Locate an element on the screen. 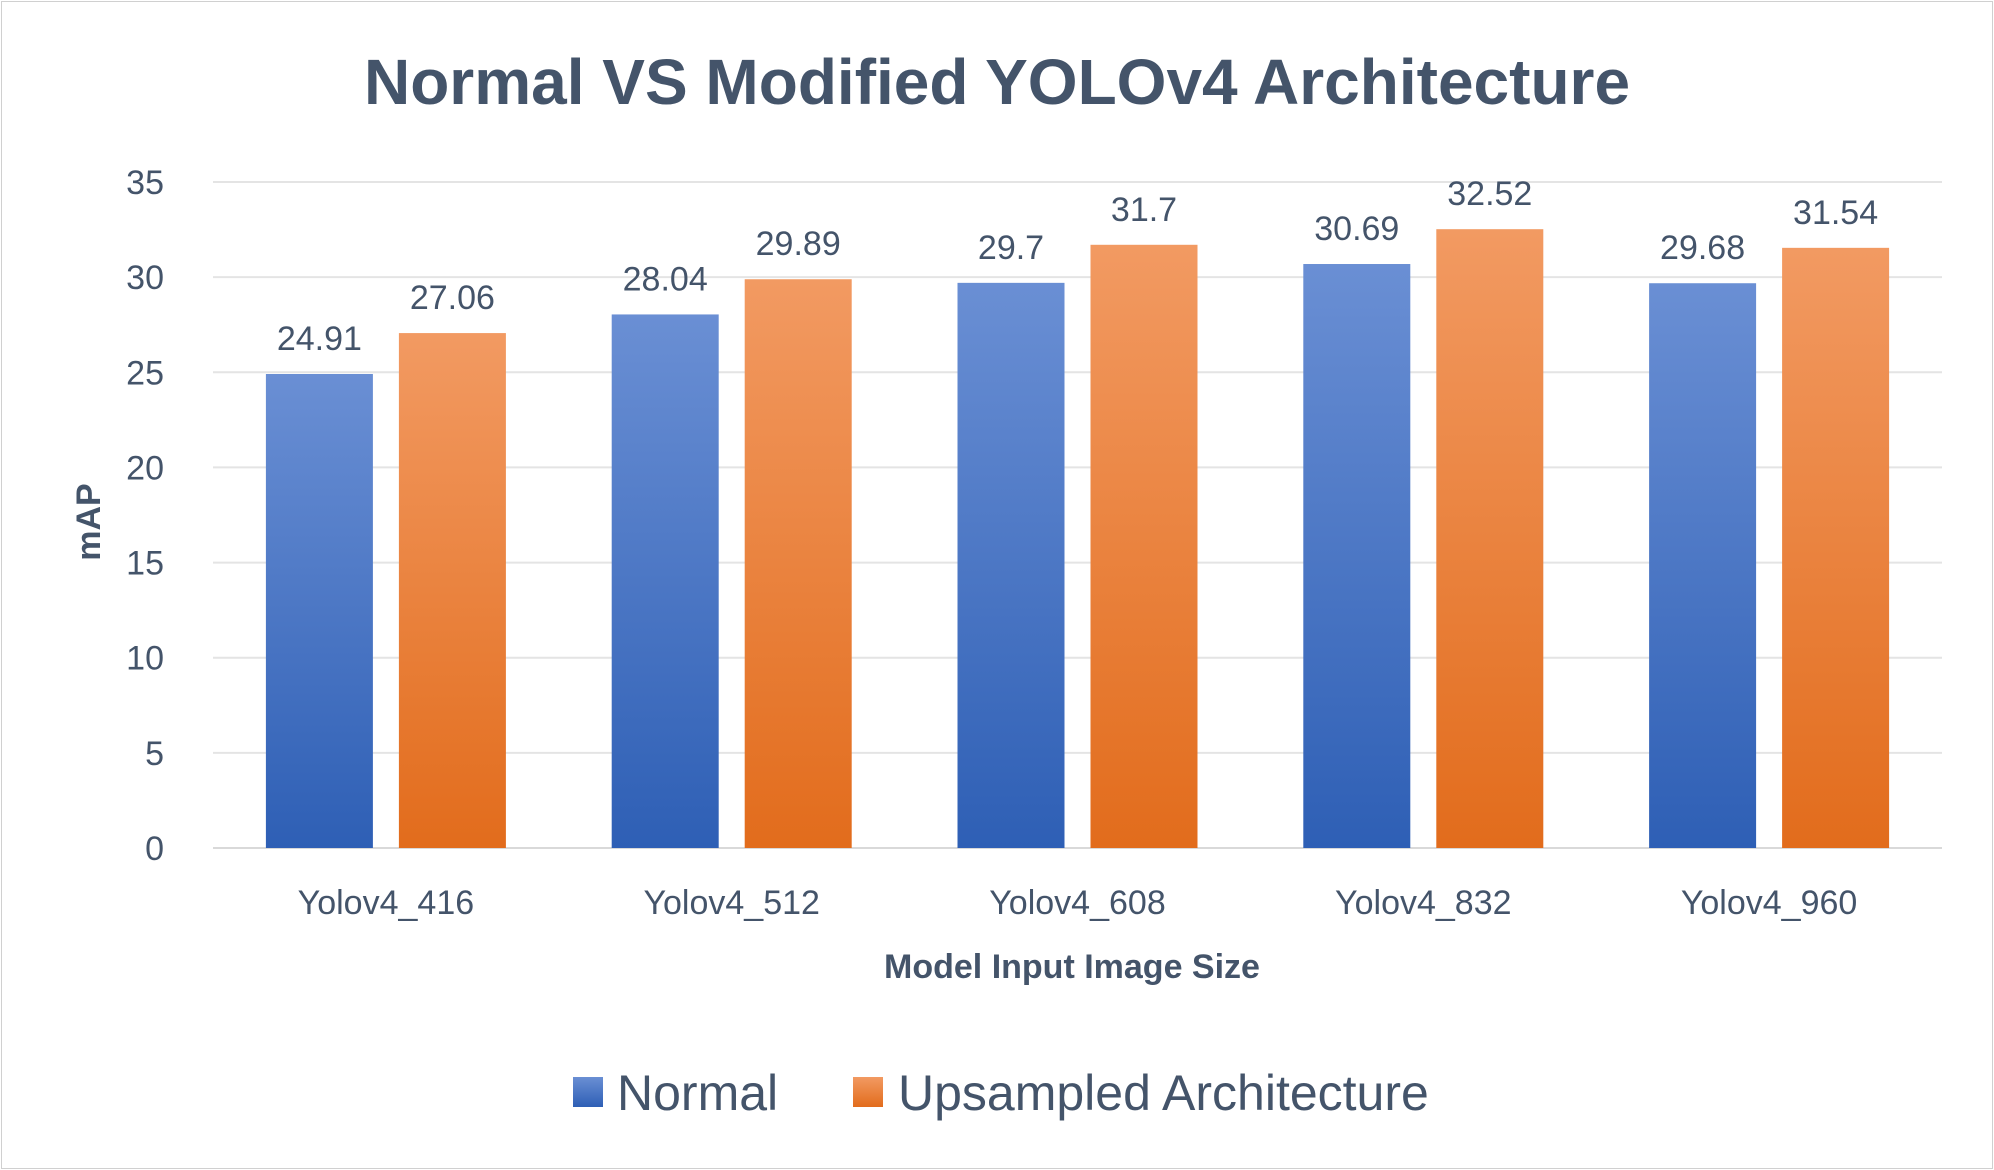 Image resolution: width=1994 pixels, height=1170 pixels. y-tick-label: 30 is located at coordinates (145, 278).